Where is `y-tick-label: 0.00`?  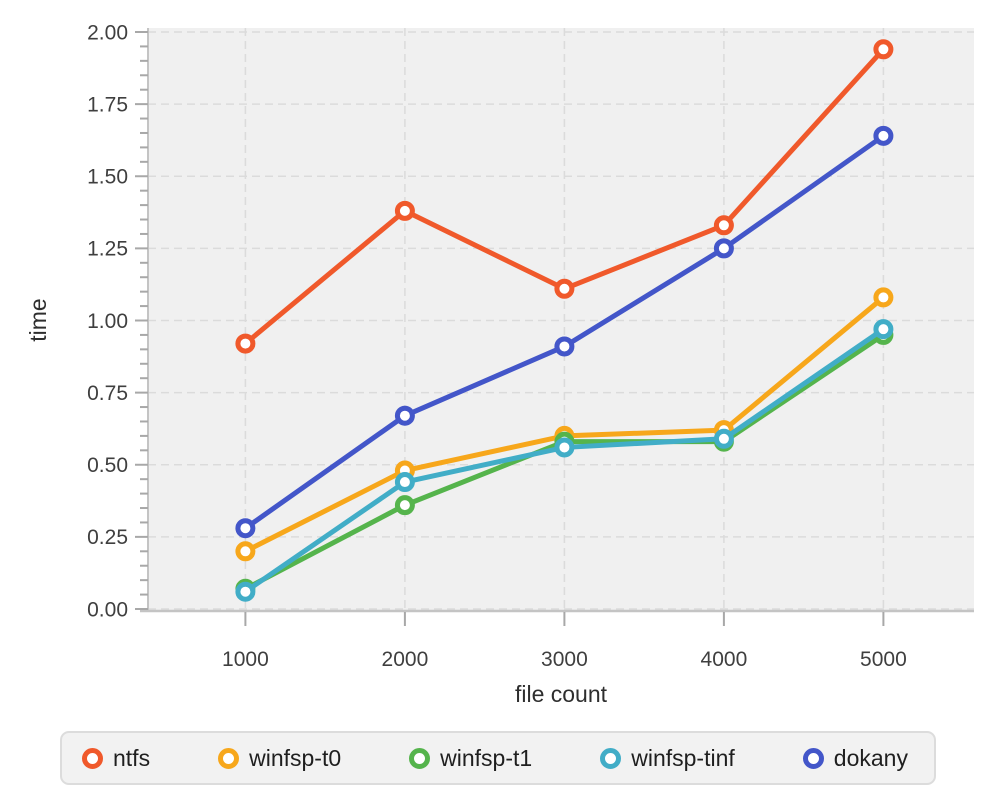
y-tick-label: 0.00 is located at coordinates (107, 609).